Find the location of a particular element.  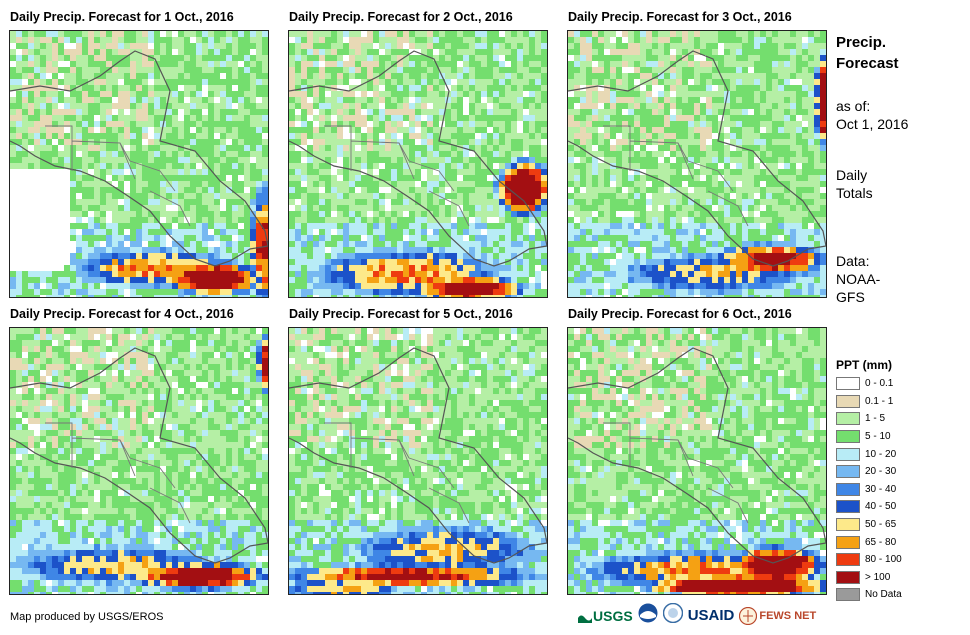

legend-label: 65 - 80 is located at coordinates (881, 542).